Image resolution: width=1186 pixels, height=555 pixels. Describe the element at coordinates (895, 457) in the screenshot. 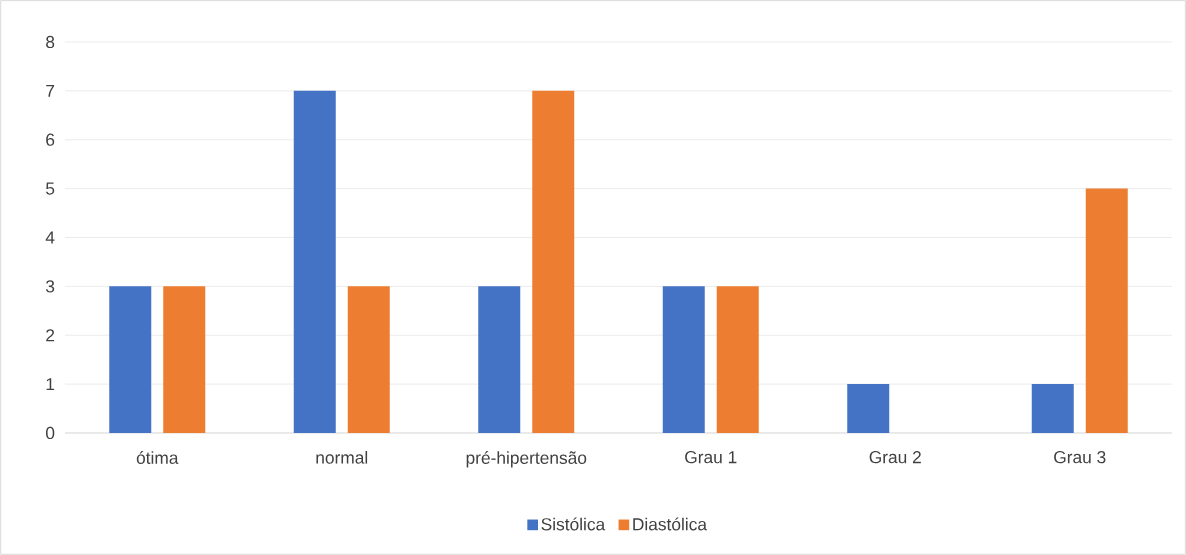

I see `x-tick-label: Grau 2` at that location.